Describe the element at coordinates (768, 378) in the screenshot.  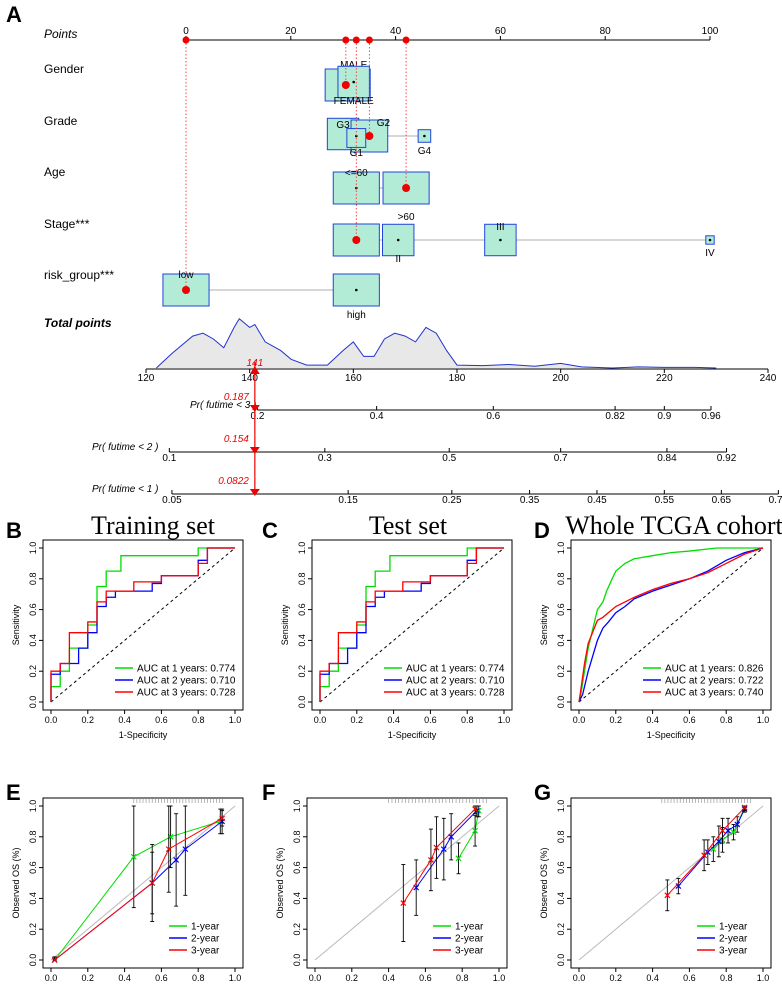
I see `total-tick-label: 240` at that location.